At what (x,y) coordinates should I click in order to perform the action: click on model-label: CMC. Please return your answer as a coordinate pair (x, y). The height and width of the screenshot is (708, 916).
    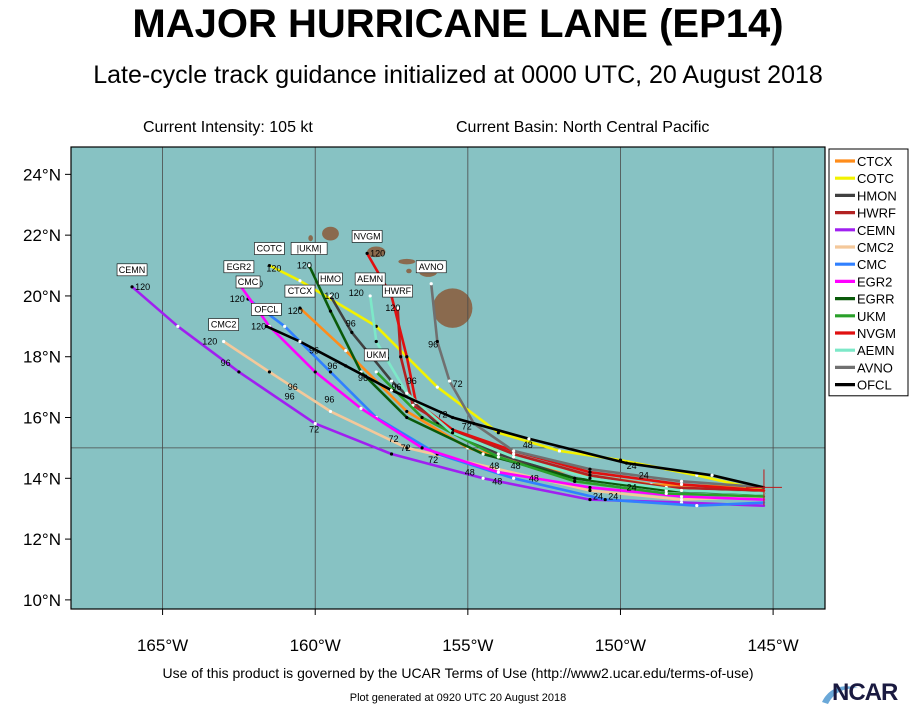
    Looking at the image, I should click on (248, 282).